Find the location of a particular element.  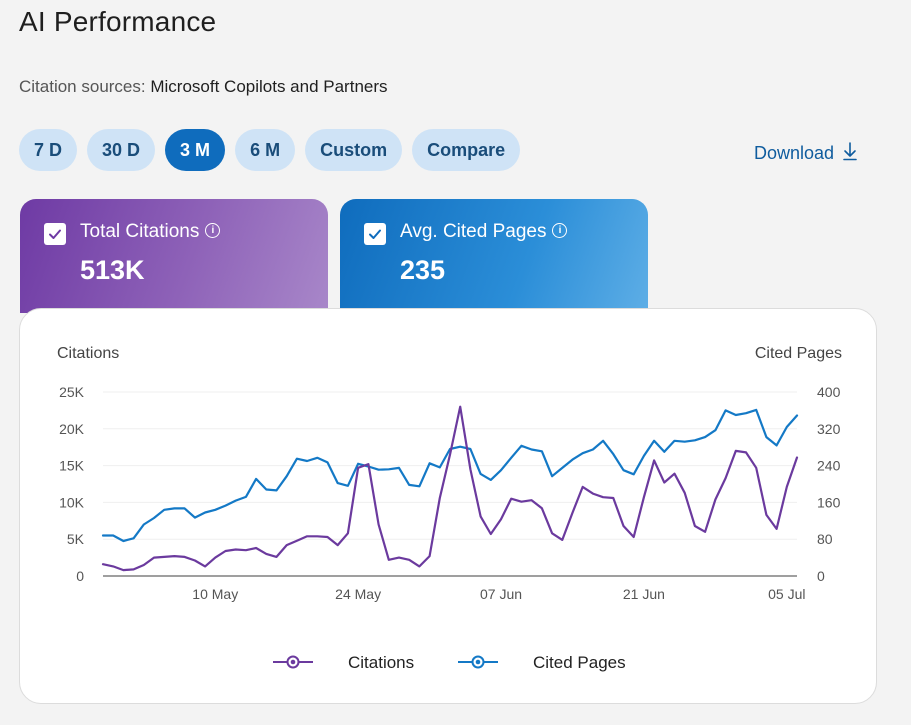

compare-button: Compare is located at coordinates (466, 150).